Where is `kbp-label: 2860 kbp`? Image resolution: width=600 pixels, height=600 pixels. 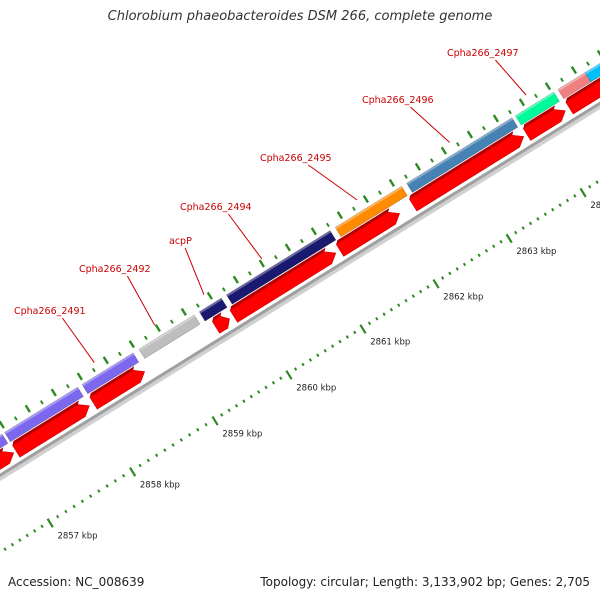
kbp-label: 2860 kbp is located at coordinates (316, 388).